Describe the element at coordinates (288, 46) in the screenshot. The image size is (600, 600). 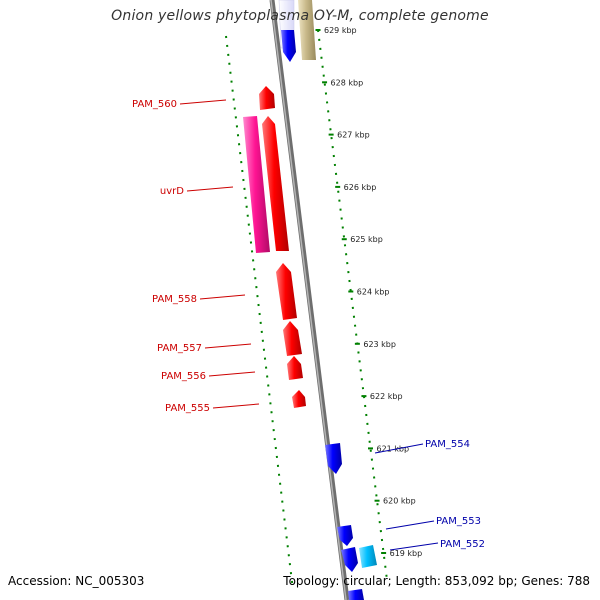
I see `gene-arrow-top-blue` at that location.